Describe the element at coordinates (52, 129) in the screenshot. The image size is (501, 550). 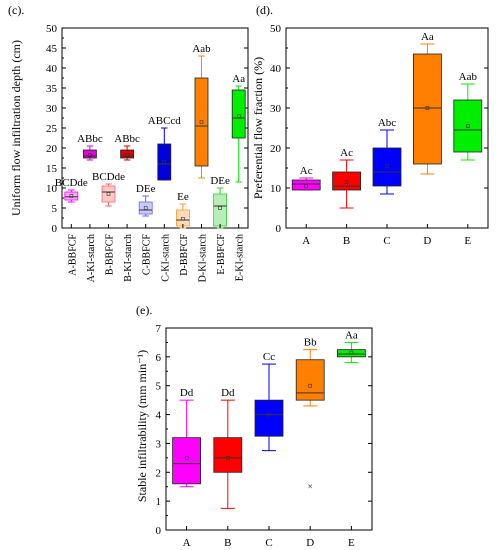
I see `y-tick-label: 25` at that location.